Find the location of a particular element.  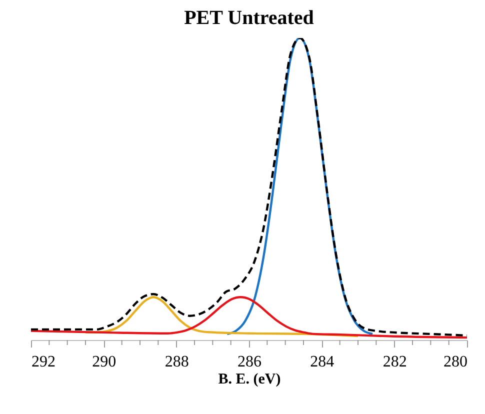

x-tick-label: 284 is located at coordinates (322, 362).